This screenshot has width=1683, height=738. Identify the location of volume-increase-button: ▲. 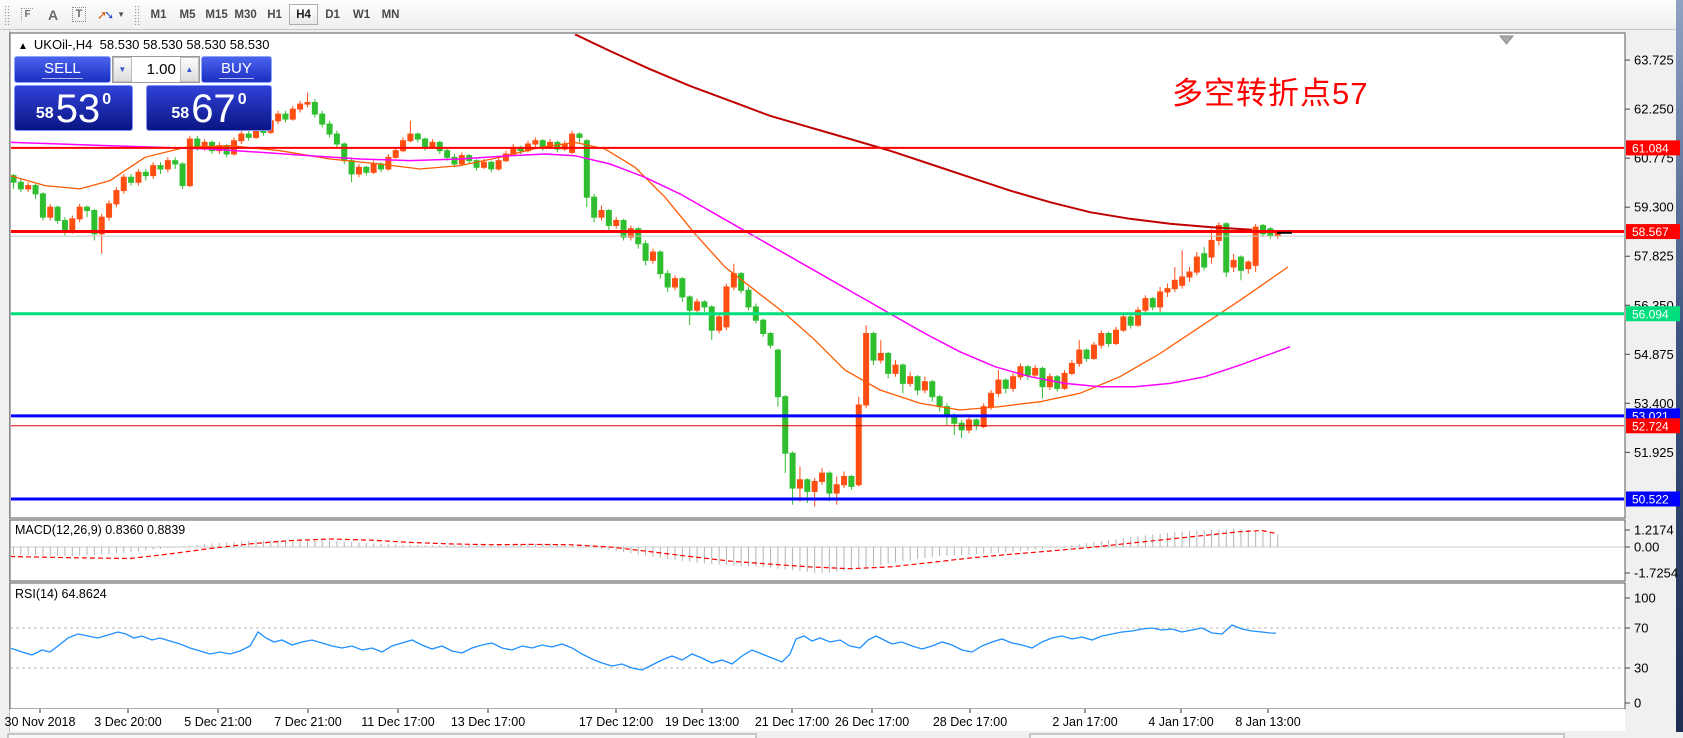
(189, 69).